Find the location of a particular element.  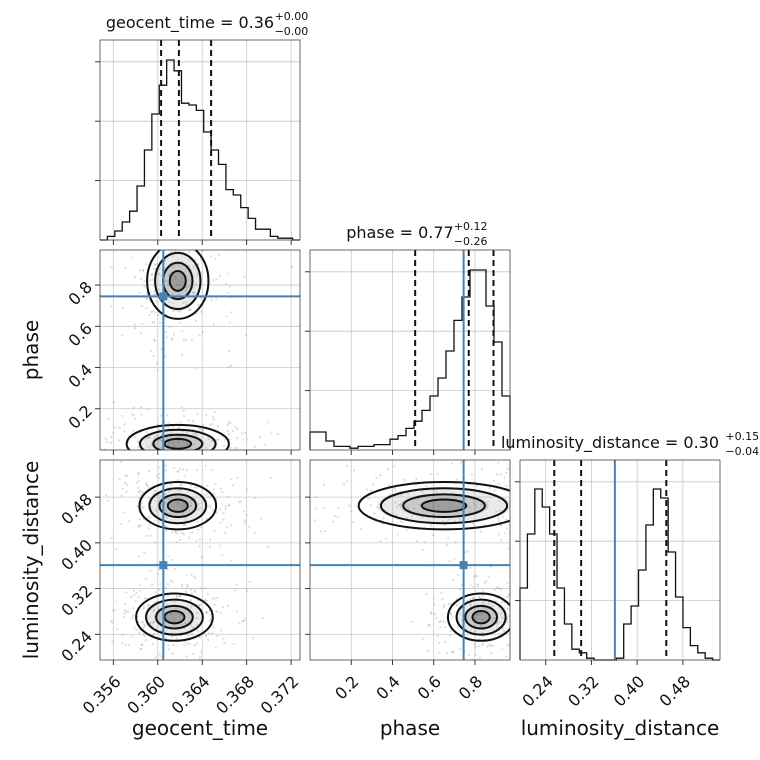

tick-label-y: 0.8 is located at coordinates (80, 293).